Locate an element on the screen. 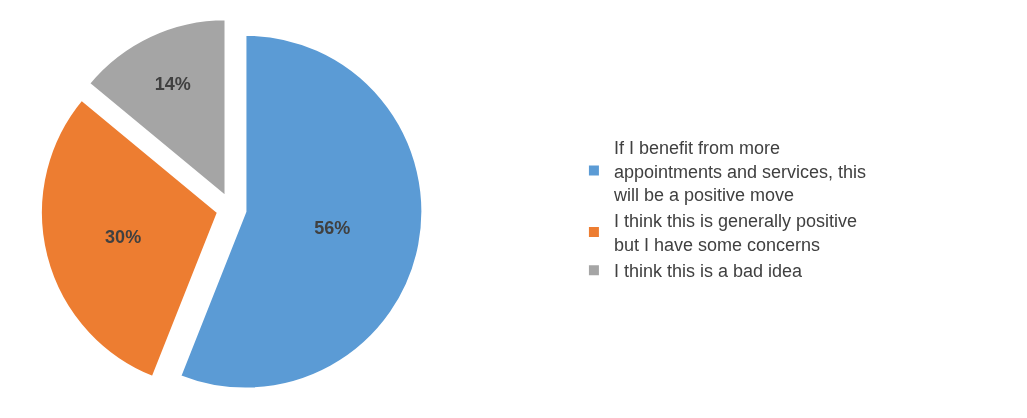  legend-label: I think this is generally positive but I have some concerns is located at coordinates (735, 233).